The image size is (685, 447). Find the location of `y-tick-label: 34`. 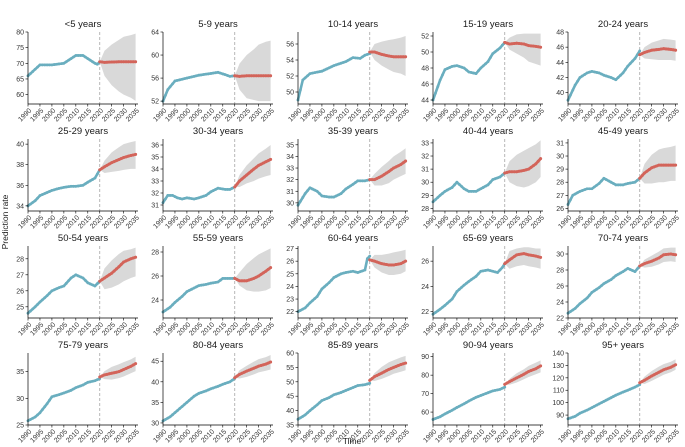

y-tick-label: 34 is located at coordinates (290, 157).